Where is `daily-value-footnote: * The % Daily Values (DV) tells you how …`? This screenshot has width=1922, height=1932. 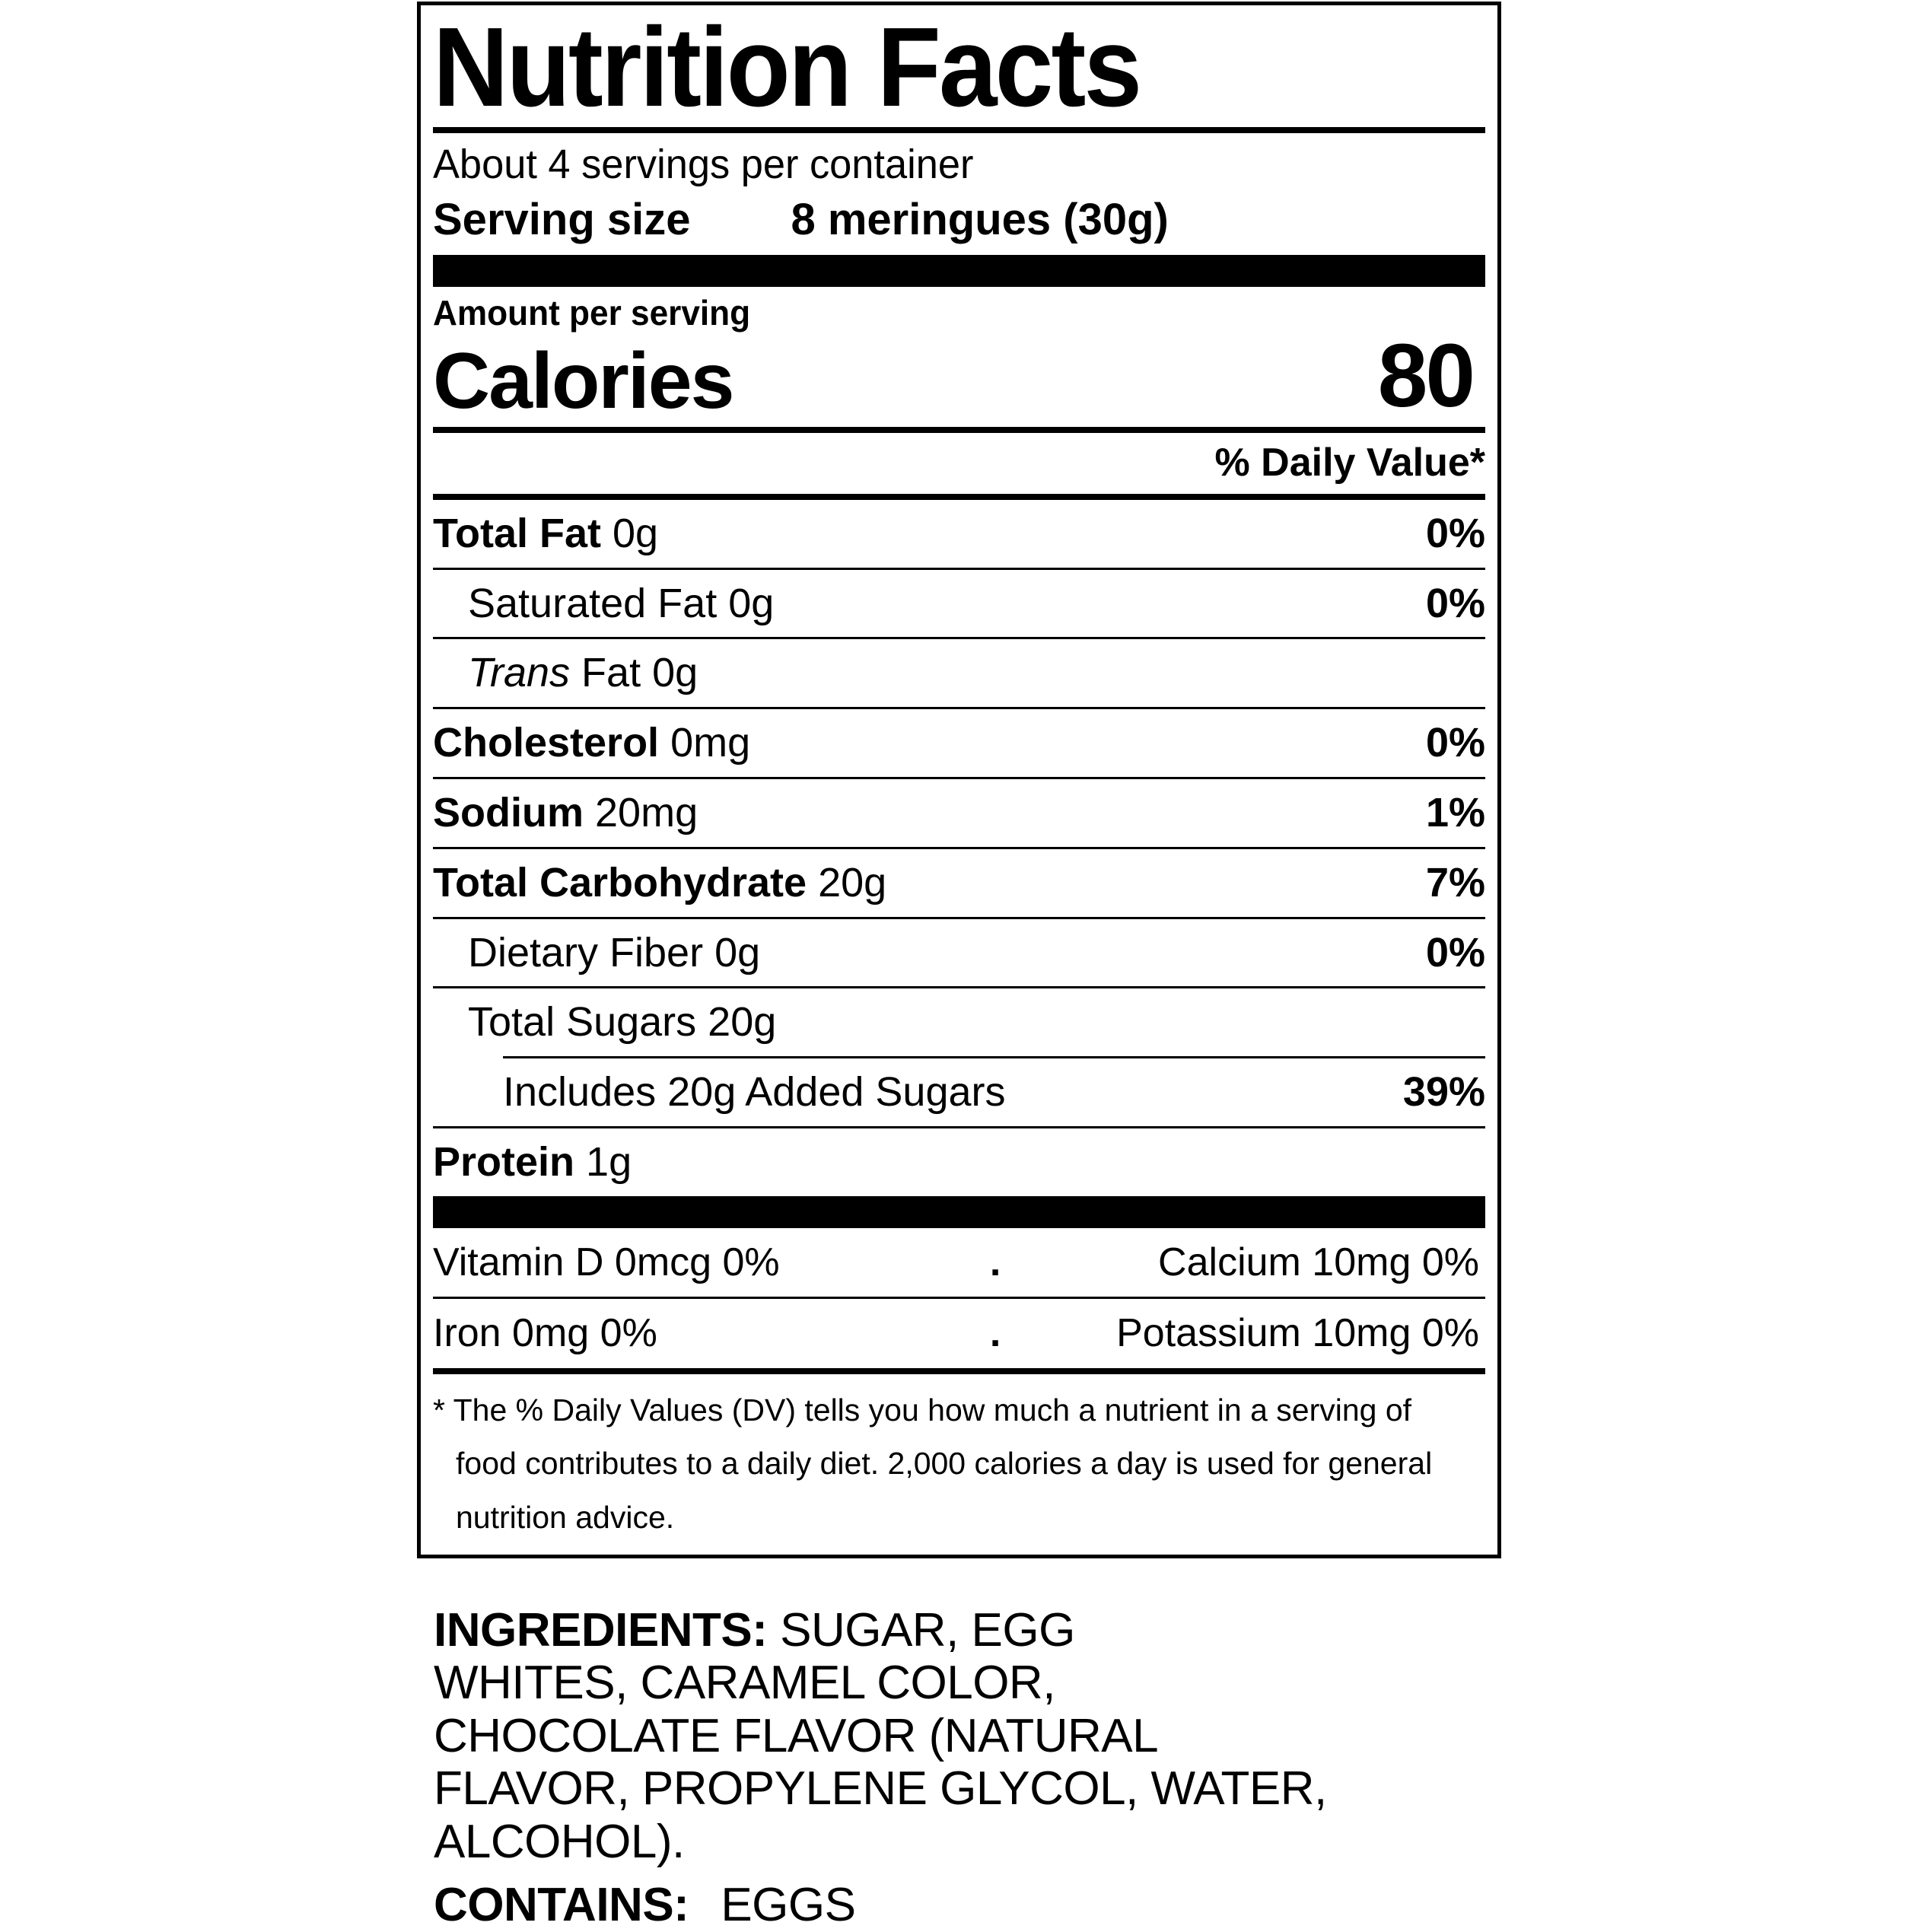
daily-value-footnote: * The % Daily Values (DV) tells you how … is located at coordinates (959, 1459).